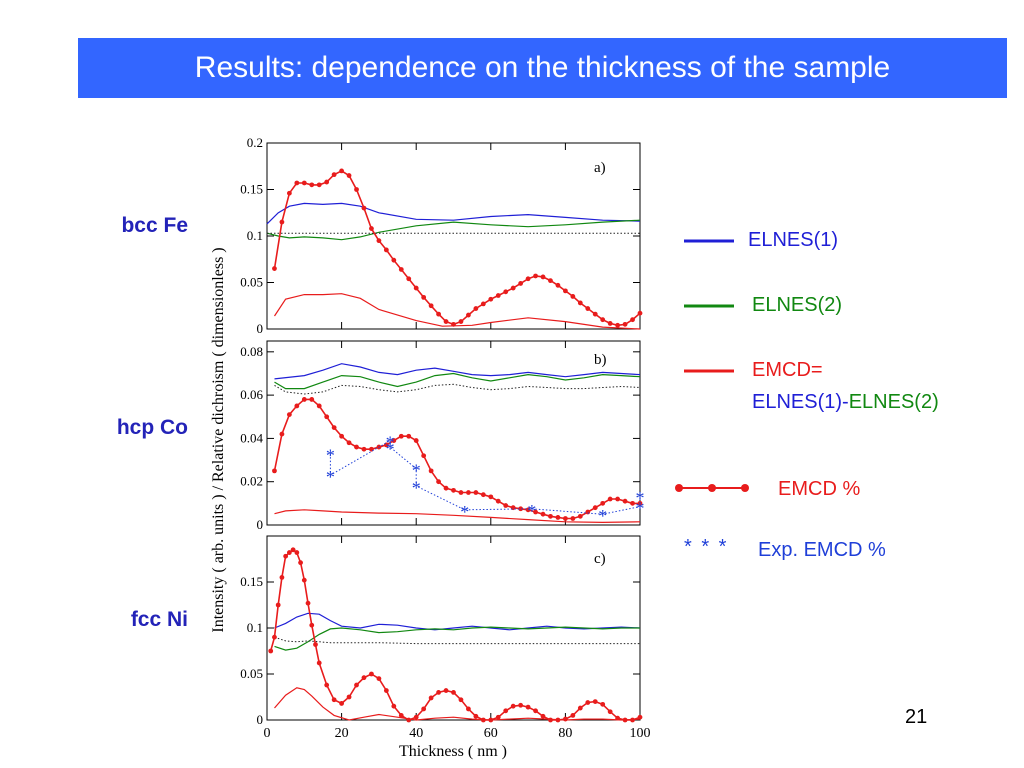  What do you see at coordinates (255, 142) in the screenshot?
I see `y-tick-label: 0.2` at bounding box center [255, 142].